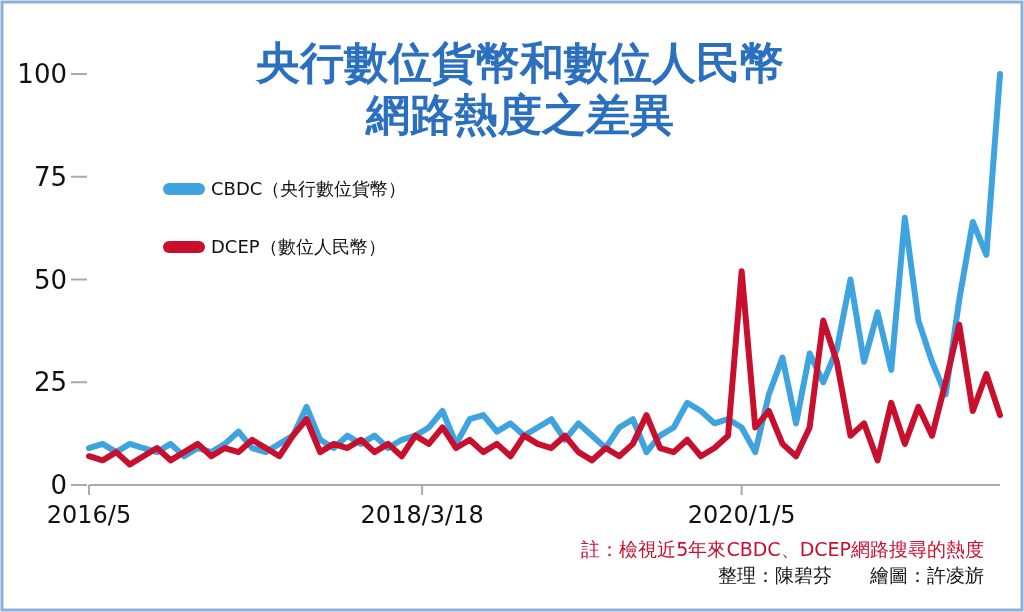 This screenshot has width=1024, height=612. Describe the element at coordinates (50, 176) in the screenshot. I see `y-tick-label: 75` at that location.